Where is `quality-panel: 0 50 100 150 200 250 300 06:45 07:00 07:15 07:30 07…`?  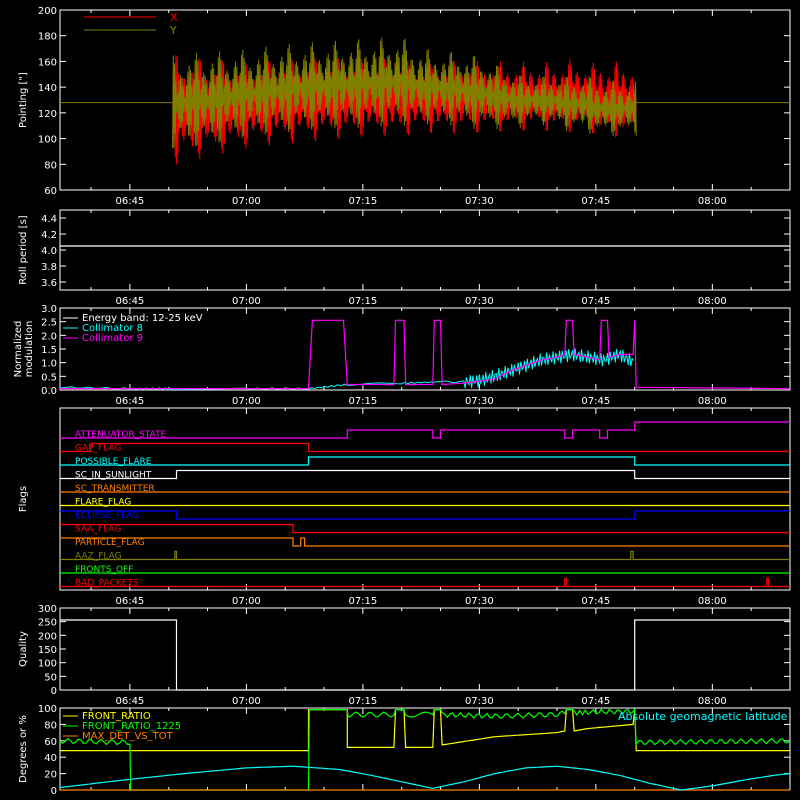
quality-panel: 0 50 100 150 200 250 300 06:45 07:00 07:15 07:30 07… is located at coordinates (404, 655).